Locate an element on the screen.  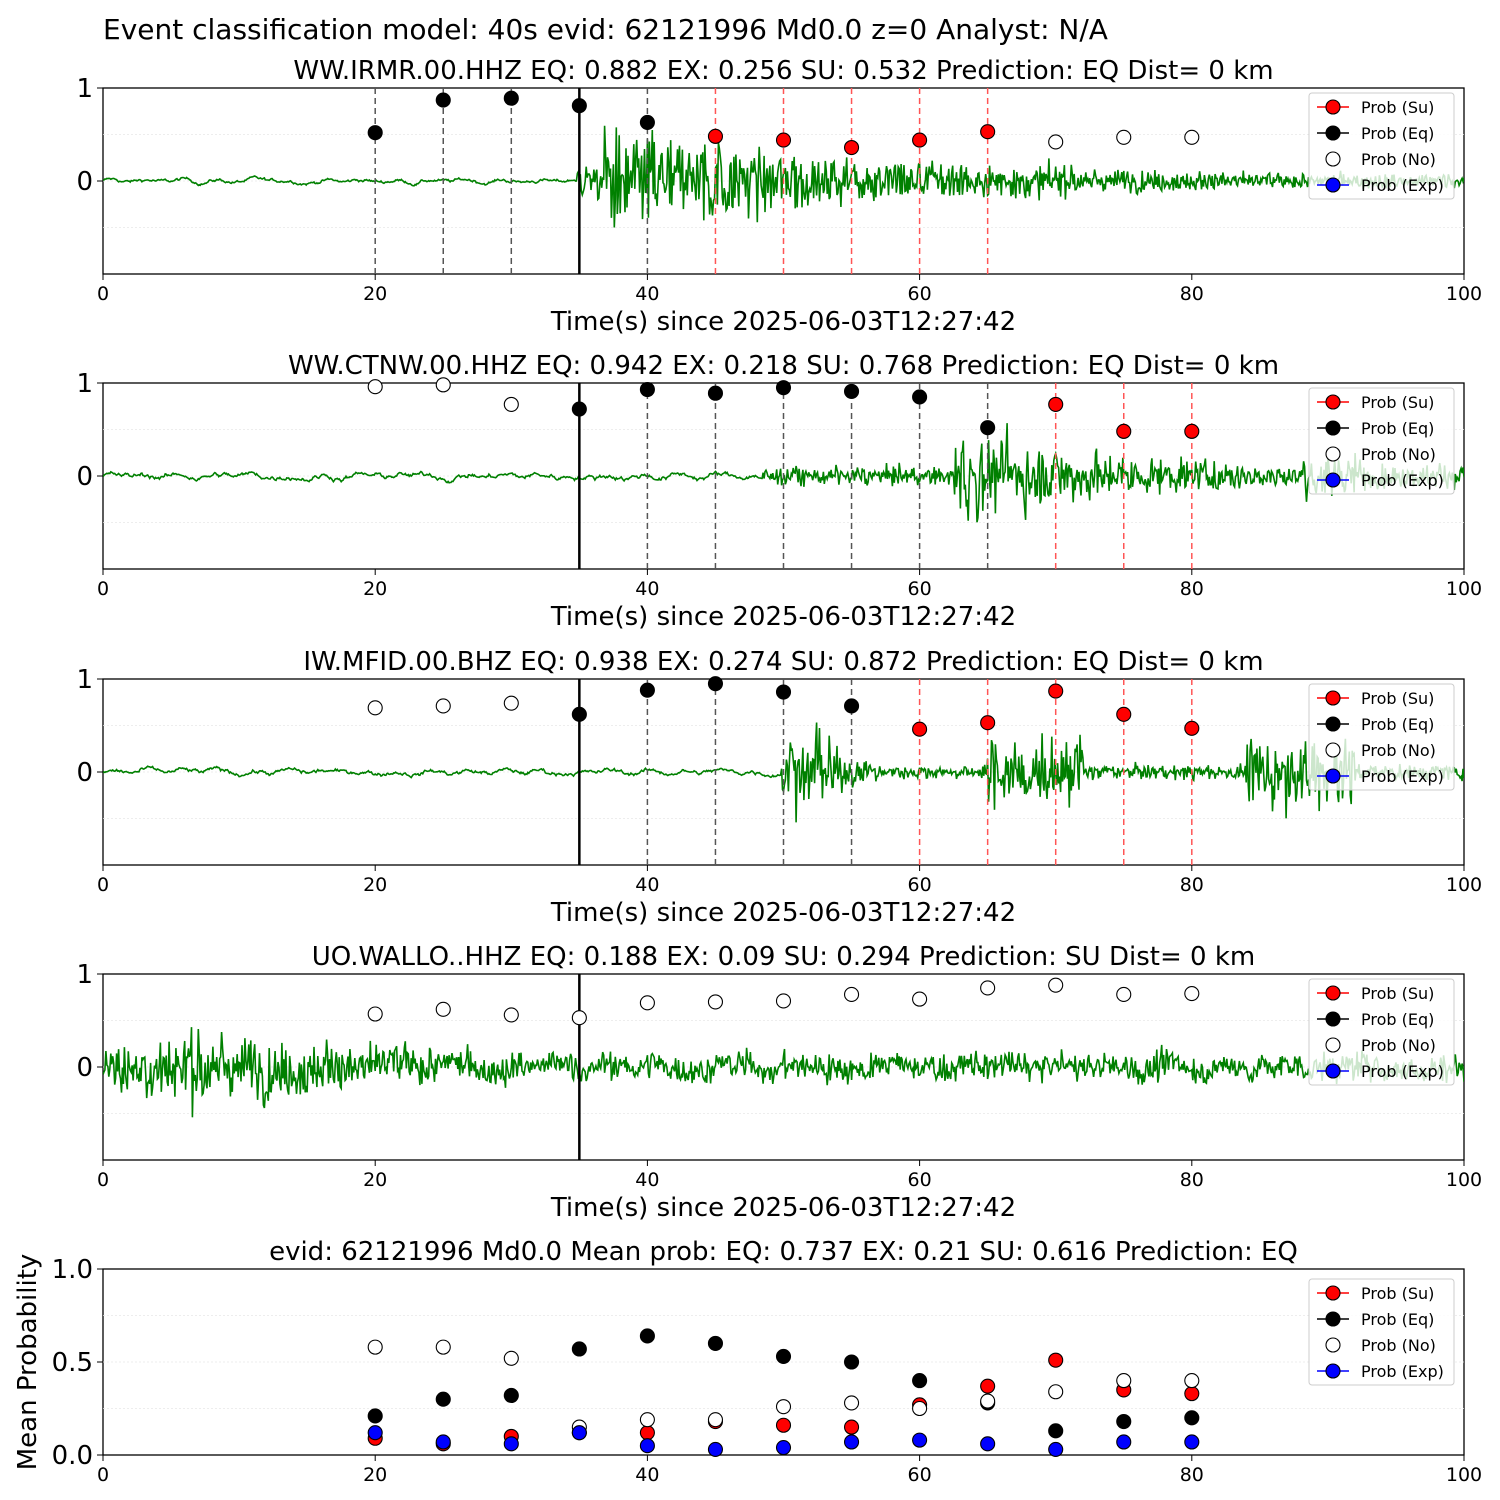
x-axis-label: Time(s) since 2025-06-03T12:27:42 is located at coordinates (783, 913).